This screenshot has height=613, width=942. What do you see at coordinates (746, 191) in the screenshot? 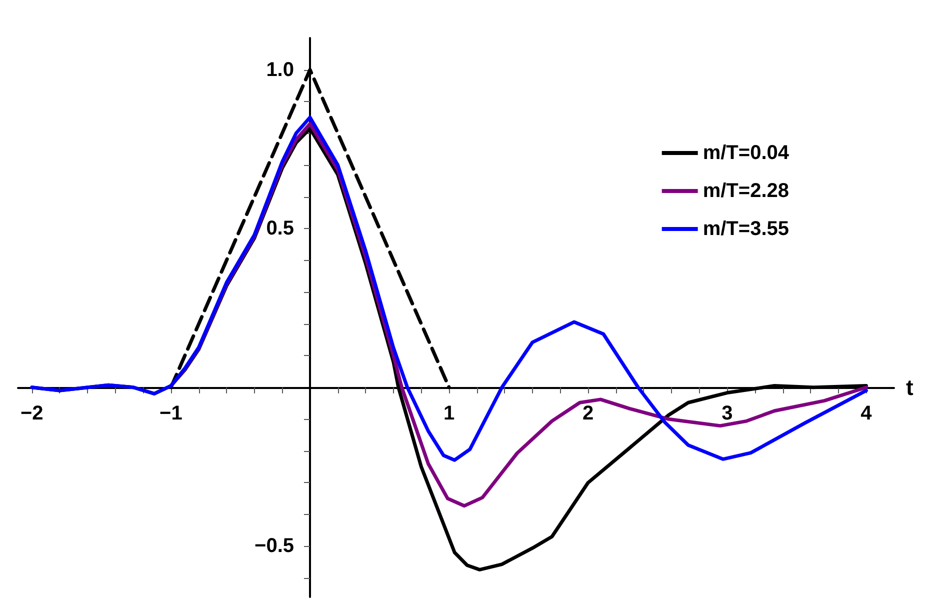
I see `legend-label: m/T=2.28` at bounding box center [746, 191].